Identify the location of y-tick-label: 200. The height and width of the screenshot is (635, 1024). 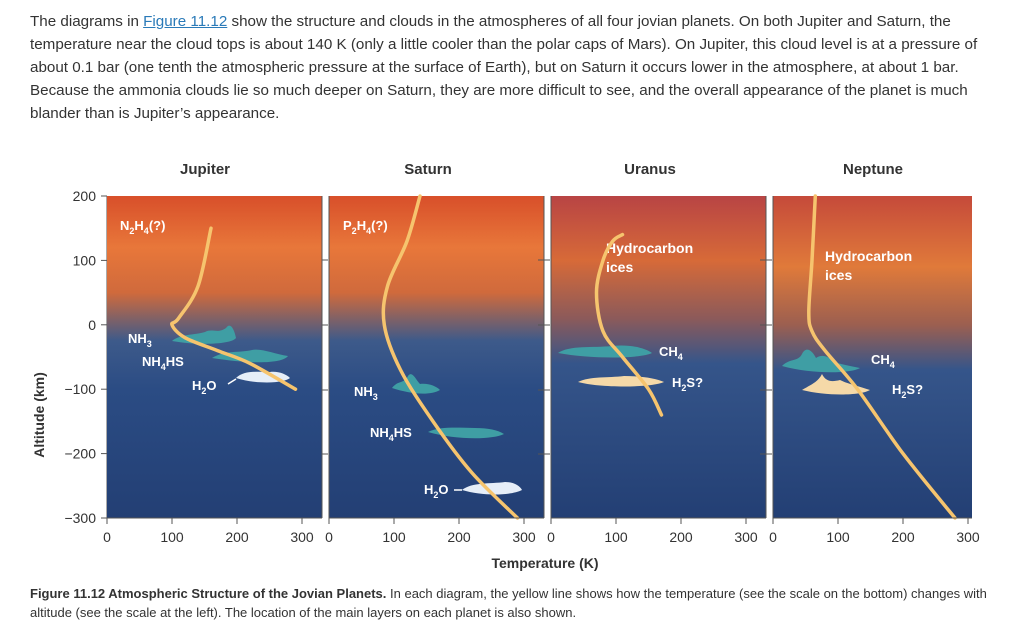
(85, 196).